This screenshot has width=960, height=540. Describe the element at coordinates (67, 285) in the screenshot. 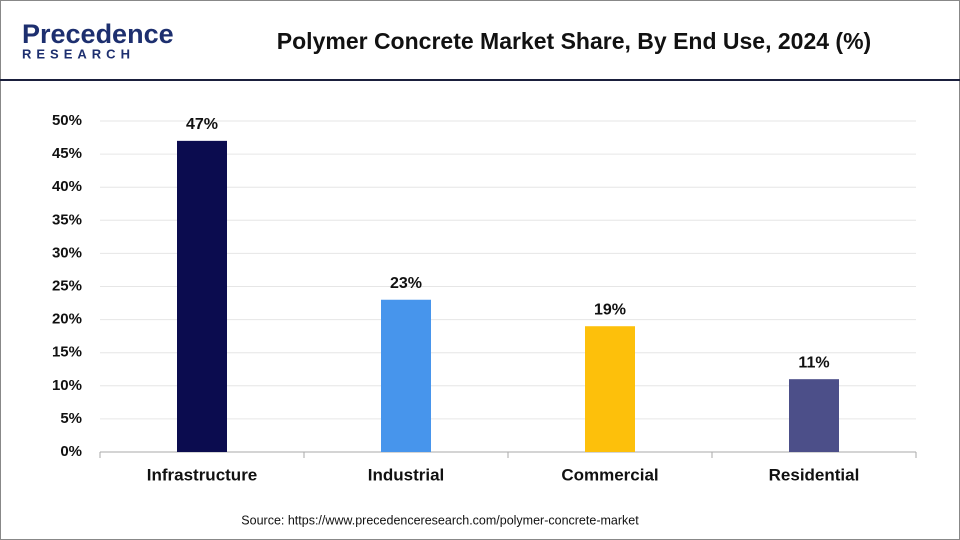

I see `y-tick-label: 25%` at that location.